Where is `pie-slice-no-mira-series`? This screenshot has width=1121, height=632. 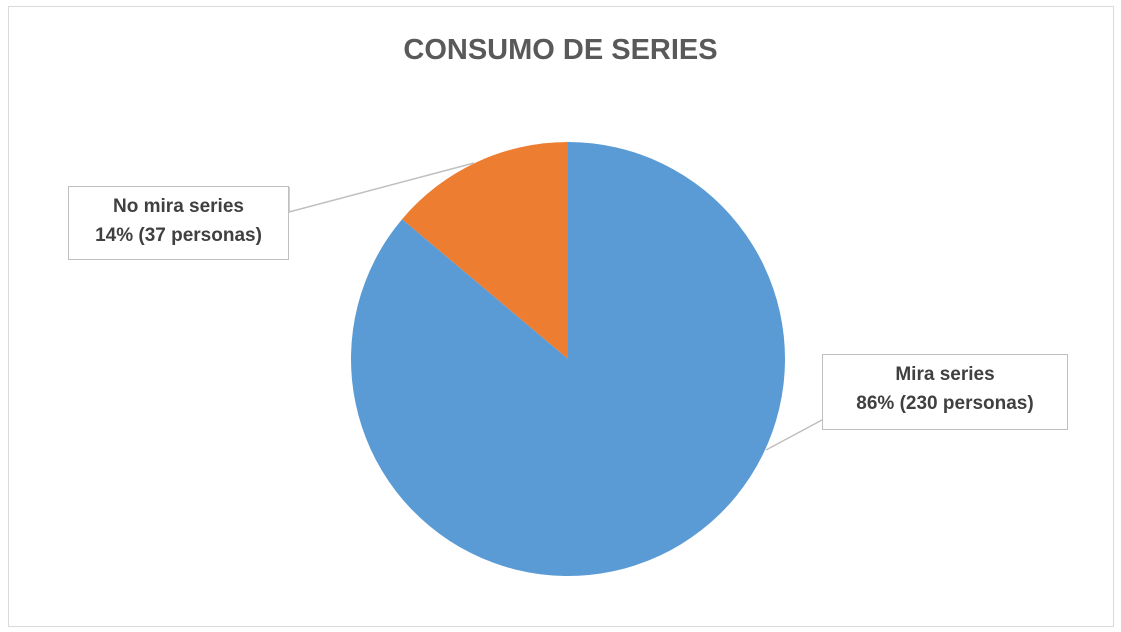 pie-slice-no-mira-series is located at coordinates (485, 250).